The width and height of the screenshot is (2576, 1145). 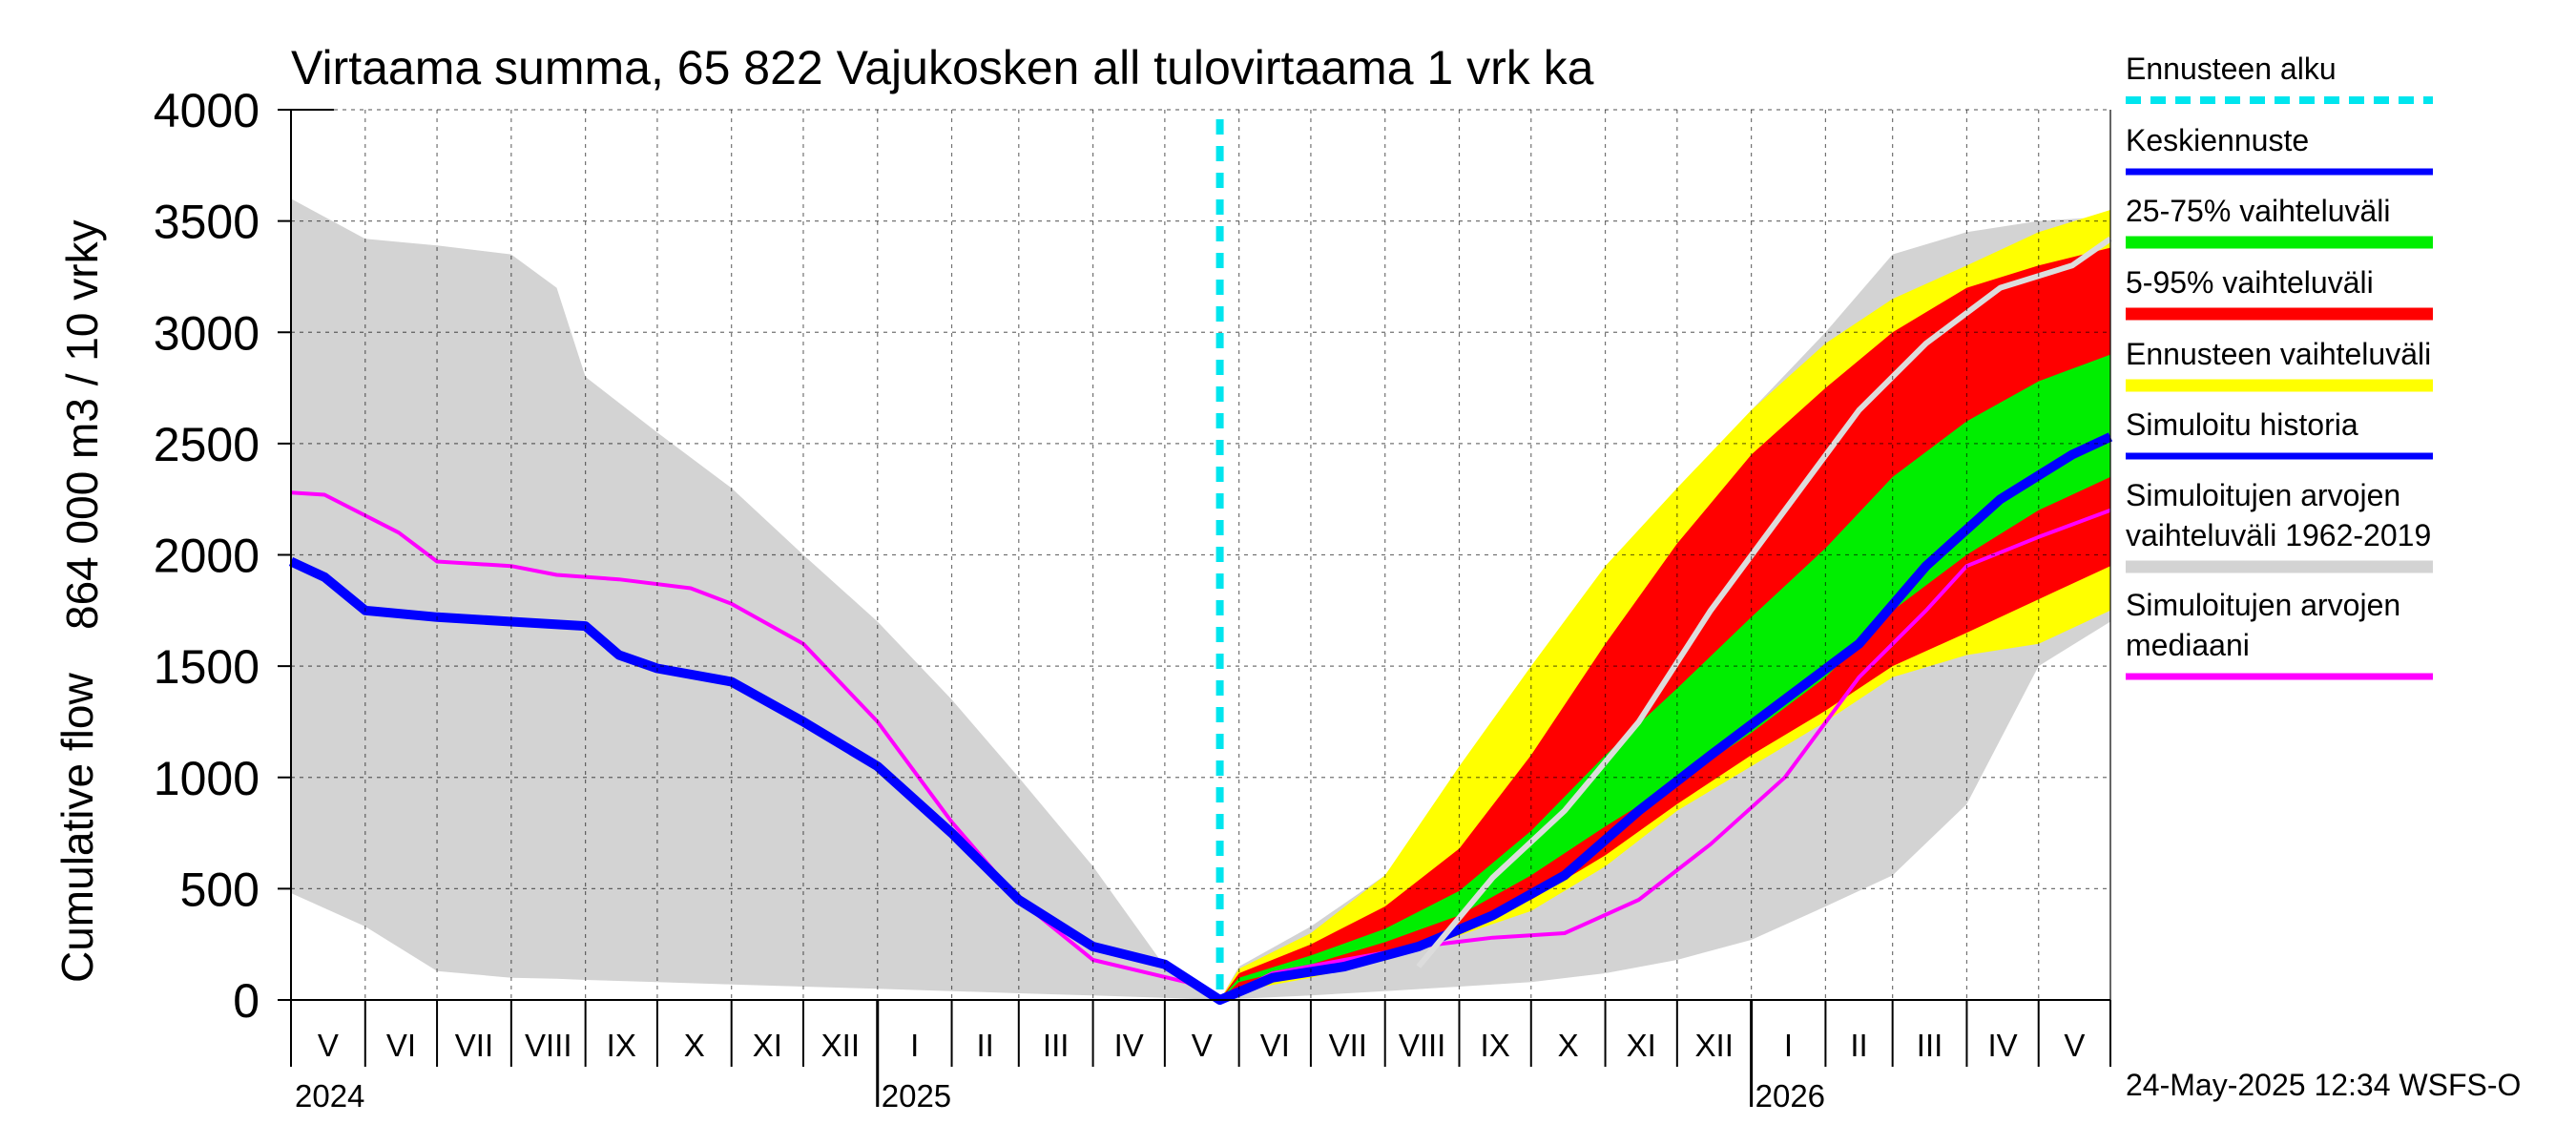 What do you see at coordinates (207, 445) in the screenshot?
I see `y-tick-label: 2500` at bounding box center [207, 445].